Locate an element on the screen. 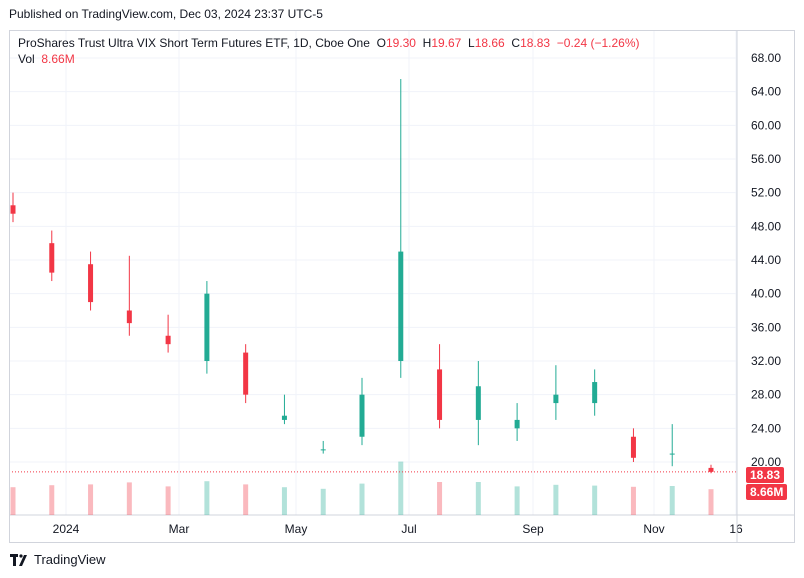 The width and height of the screenshot is (804, 578). y-tick-label: 60.00 is located at coordinates (766, 125).